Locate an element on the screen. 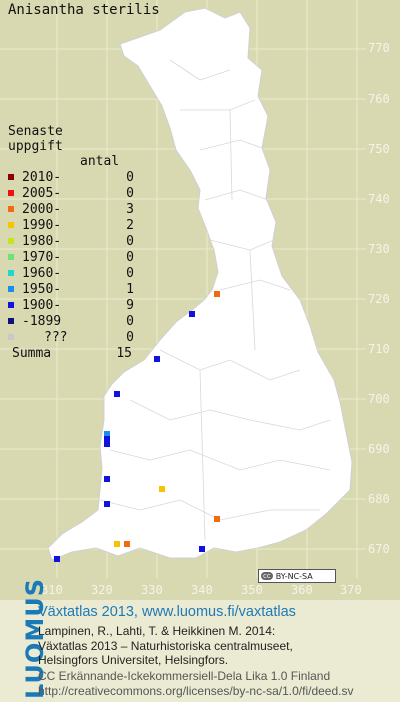  y-tick-label: 730 is located at coordinates (379, 249).